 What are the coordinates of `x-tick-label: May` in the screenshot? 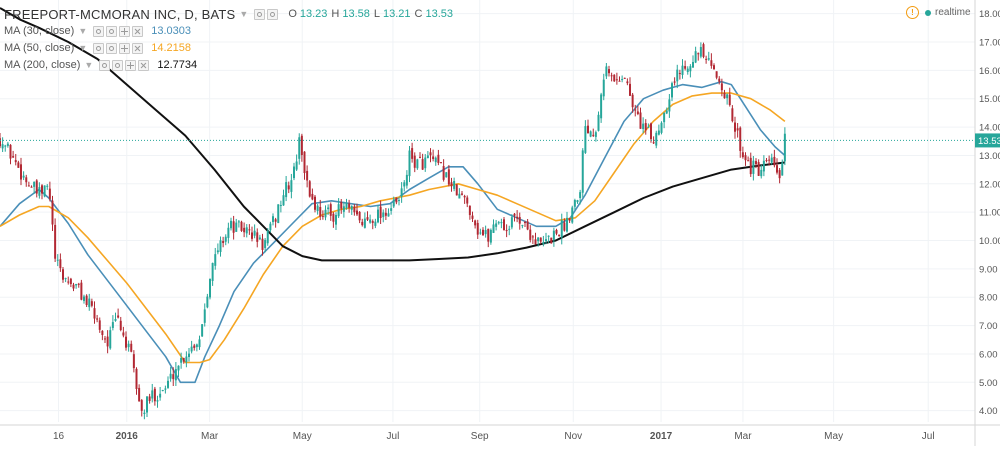 It's located at (302, 436).